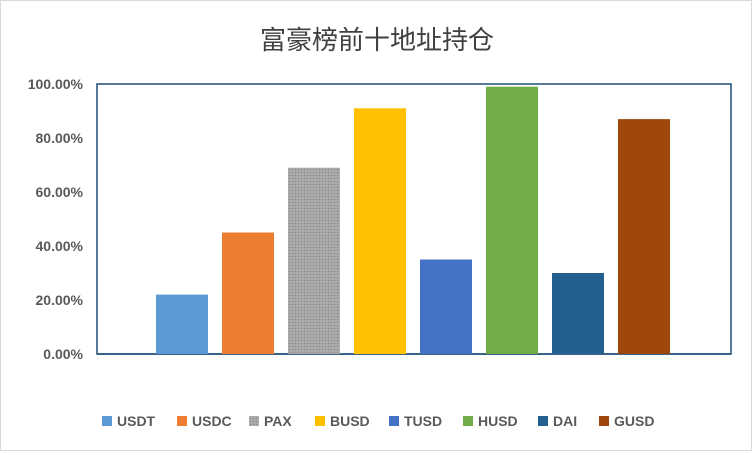  I want to click on legend-label-dai: DAI, so click(565, 421).